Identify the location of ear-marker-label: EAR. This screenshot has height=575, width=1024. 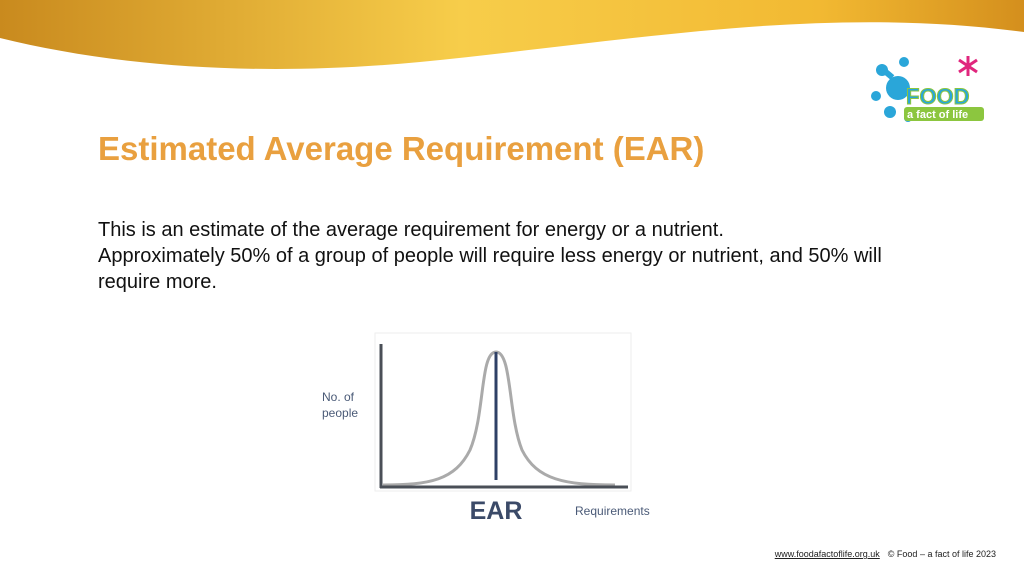
(496, 511).